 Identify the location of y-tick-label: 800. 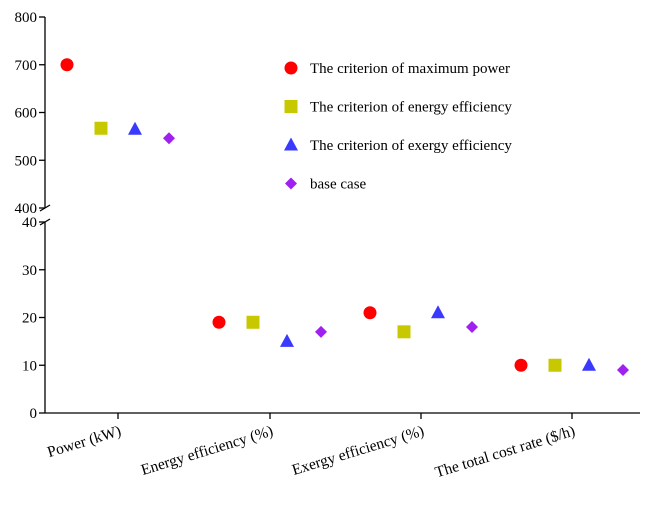
(26, 18).